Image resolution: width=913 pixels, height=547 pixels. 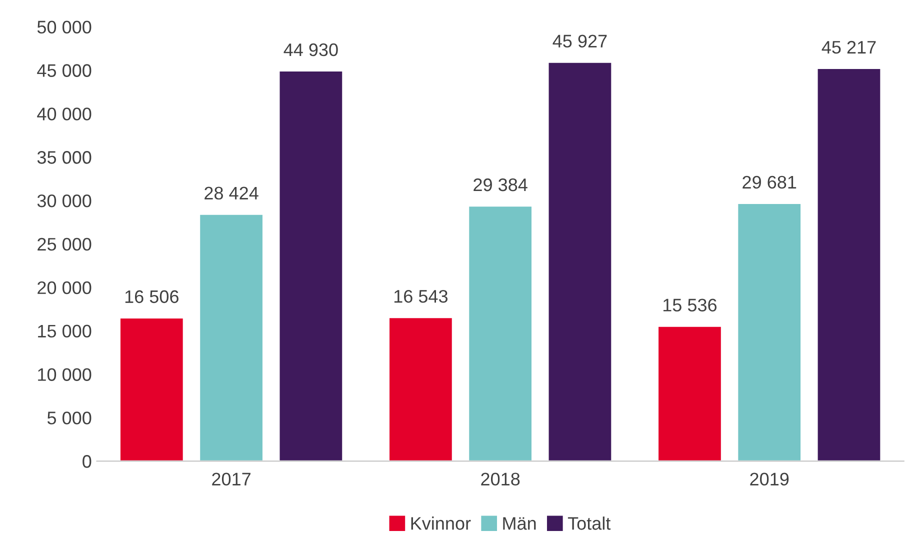 I want to click on x-tick-label: 2018, so click(x=500, y=479).